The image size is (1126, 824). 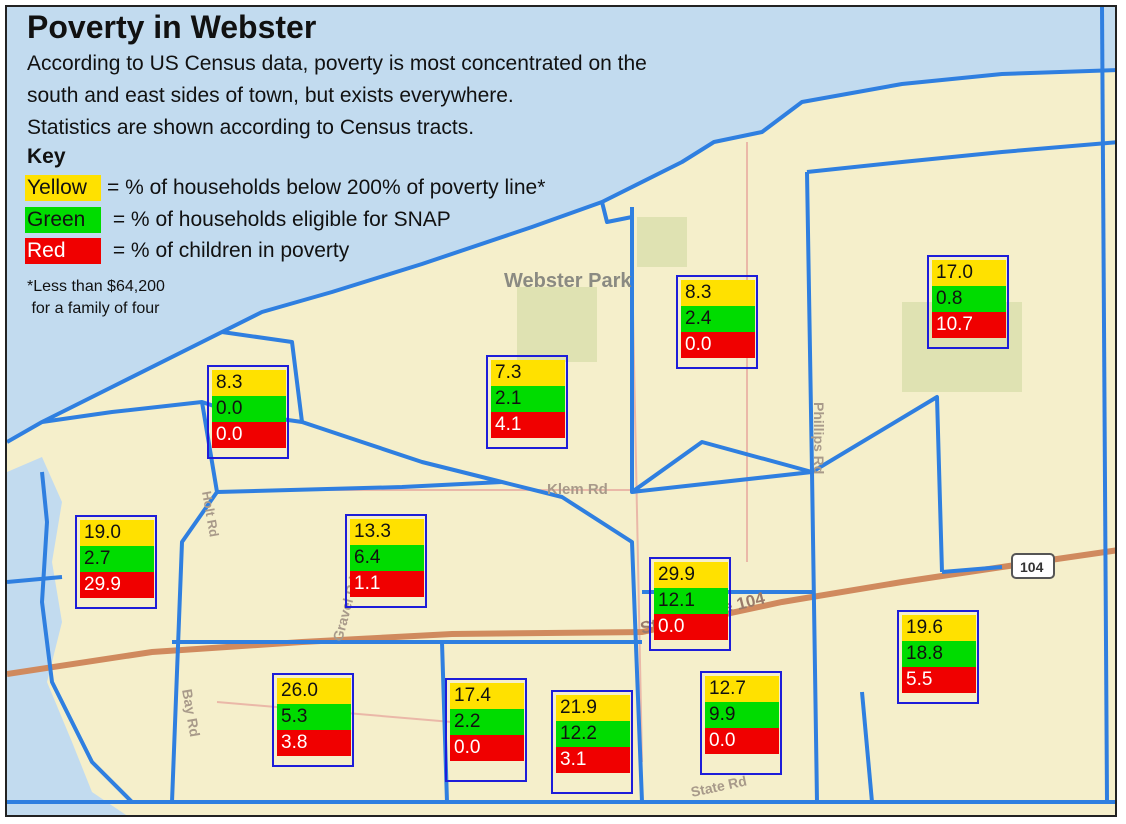 What do you see at coordinates (387, 532) in the screenshot?
I see `yellow-value: 13.3` at bounding box center [387, 532].